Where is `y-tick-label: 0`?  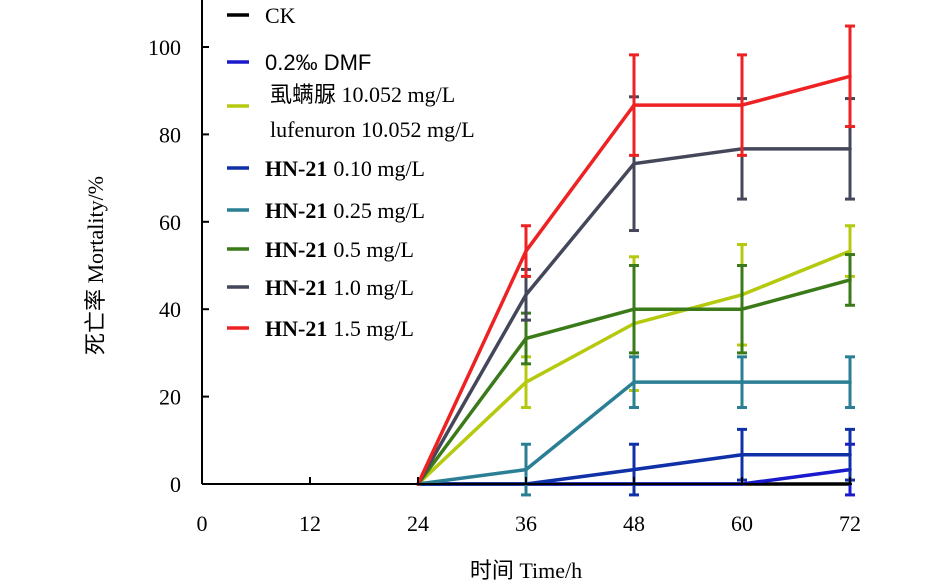 y-tick-label: 0 is located at coordinates (175, 484).